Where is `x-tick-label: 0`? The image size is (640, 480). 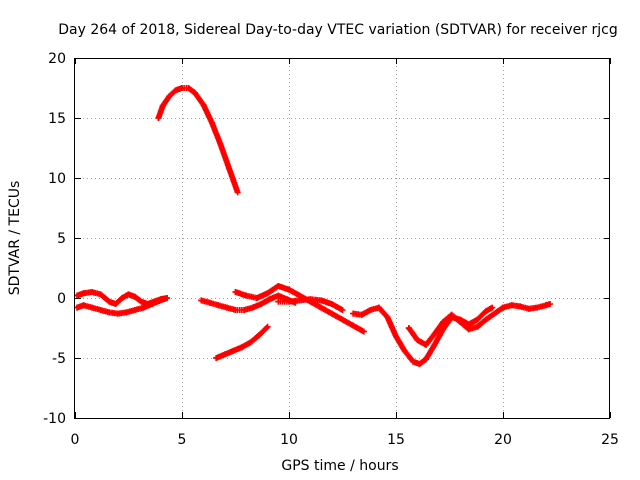
x-tick-label: 0 is located at coordinates (75, 440).